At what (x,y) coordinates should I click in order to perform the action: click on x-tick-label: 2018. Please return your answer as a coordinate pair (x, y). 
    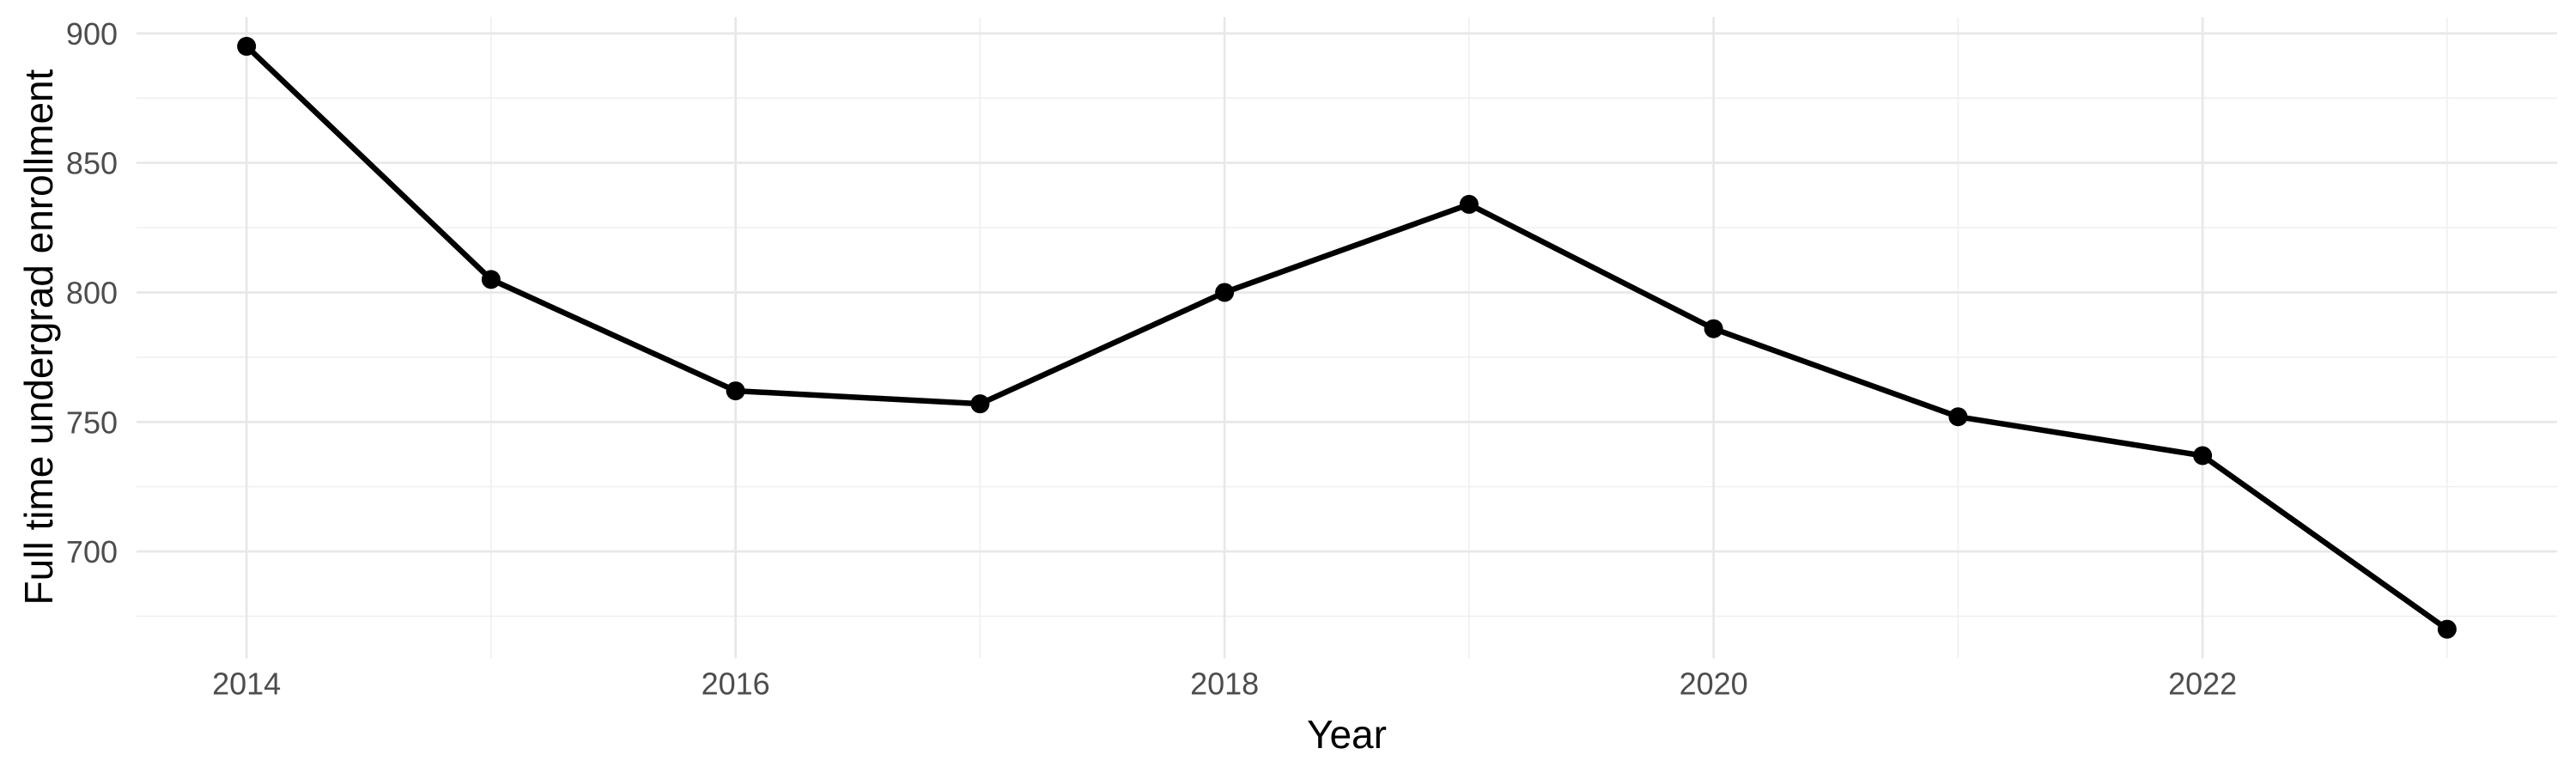
    Looking at the image, I should click on (1224, 684).